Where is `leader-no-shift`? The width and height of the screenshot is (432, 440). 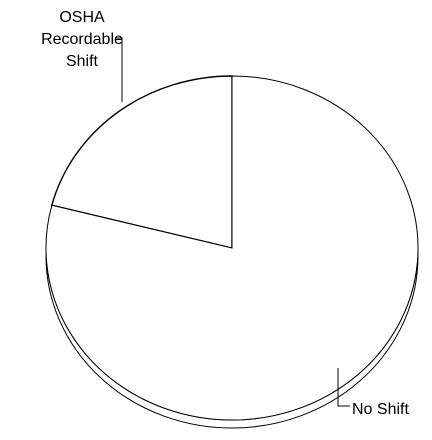
leader-no-shift is located at coordinates (343, 387).